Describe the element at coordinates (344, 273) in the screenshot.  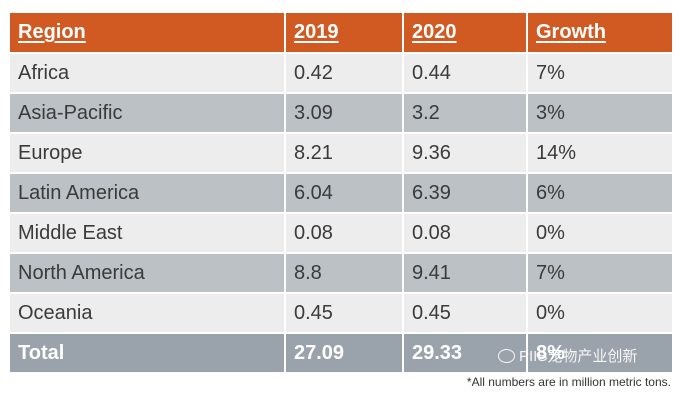
I see `cell-2019: 8.8` at that location.